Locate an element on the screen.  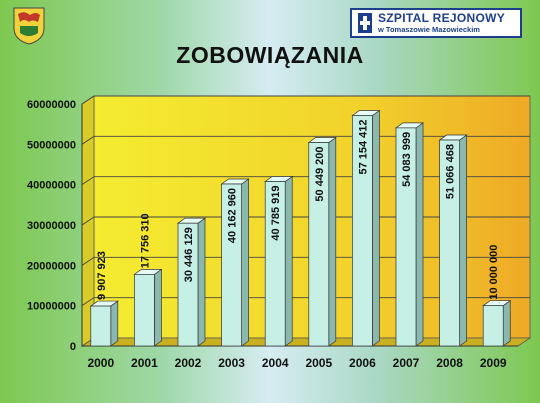
x-tick-label: 2007 is located at coordinates (406, 363).